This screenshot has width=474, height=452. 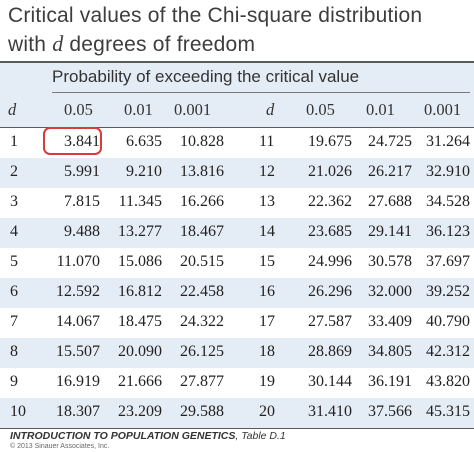 What do you see at coordinates (18, 411) in the screenshot?
I see `cell-d-left: 10` at bounding box center [18, 411].